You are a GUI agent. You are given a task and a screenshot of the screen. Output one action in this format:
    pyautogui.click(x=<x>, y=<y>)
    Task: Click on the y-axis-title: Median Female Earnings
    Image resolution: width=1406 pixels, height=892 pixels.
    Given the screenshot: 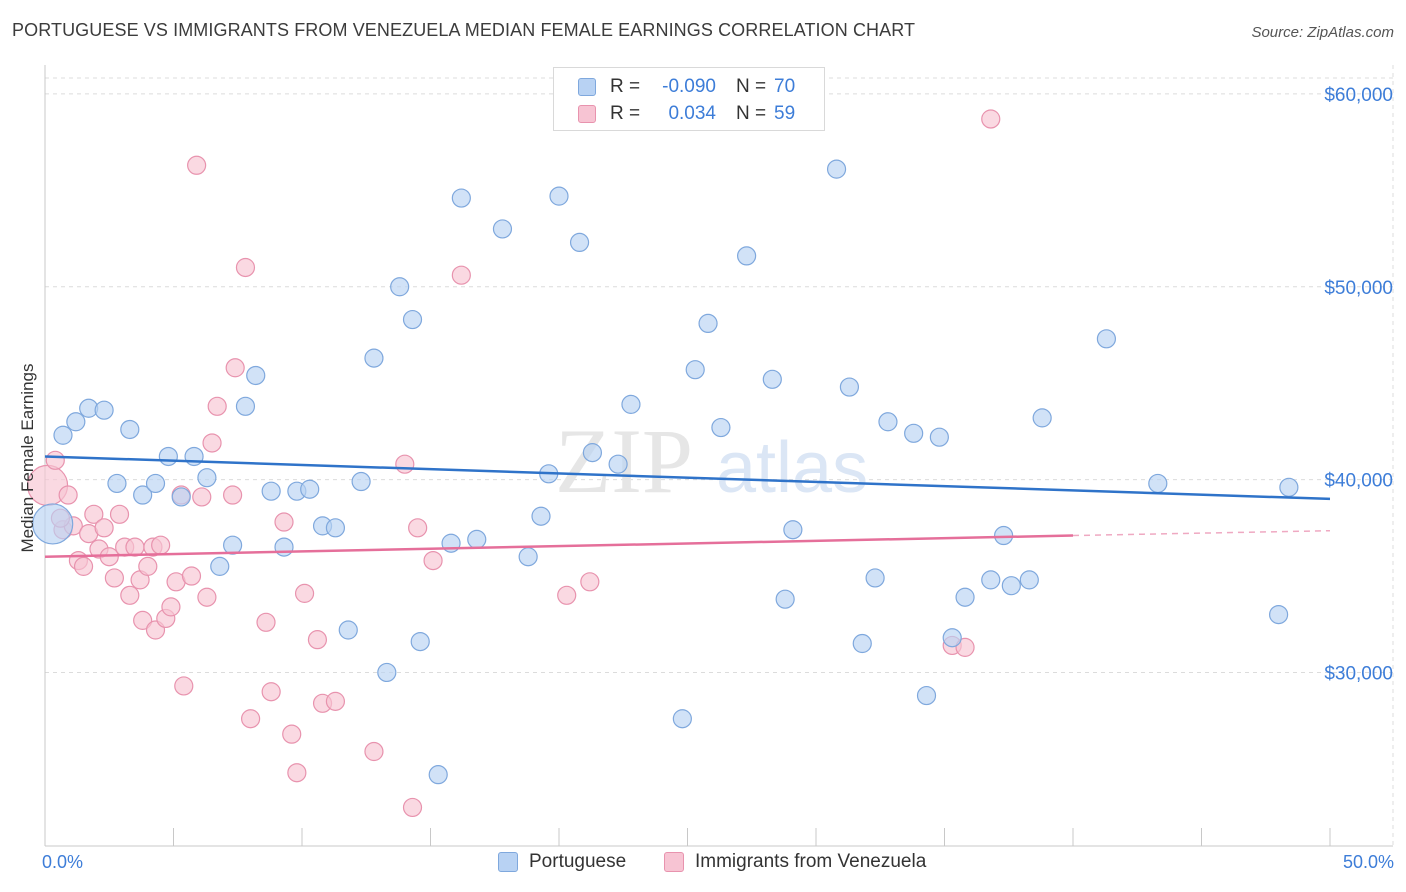 What is the action you would take?
    pyautogui.click(x=27, y=458)
    